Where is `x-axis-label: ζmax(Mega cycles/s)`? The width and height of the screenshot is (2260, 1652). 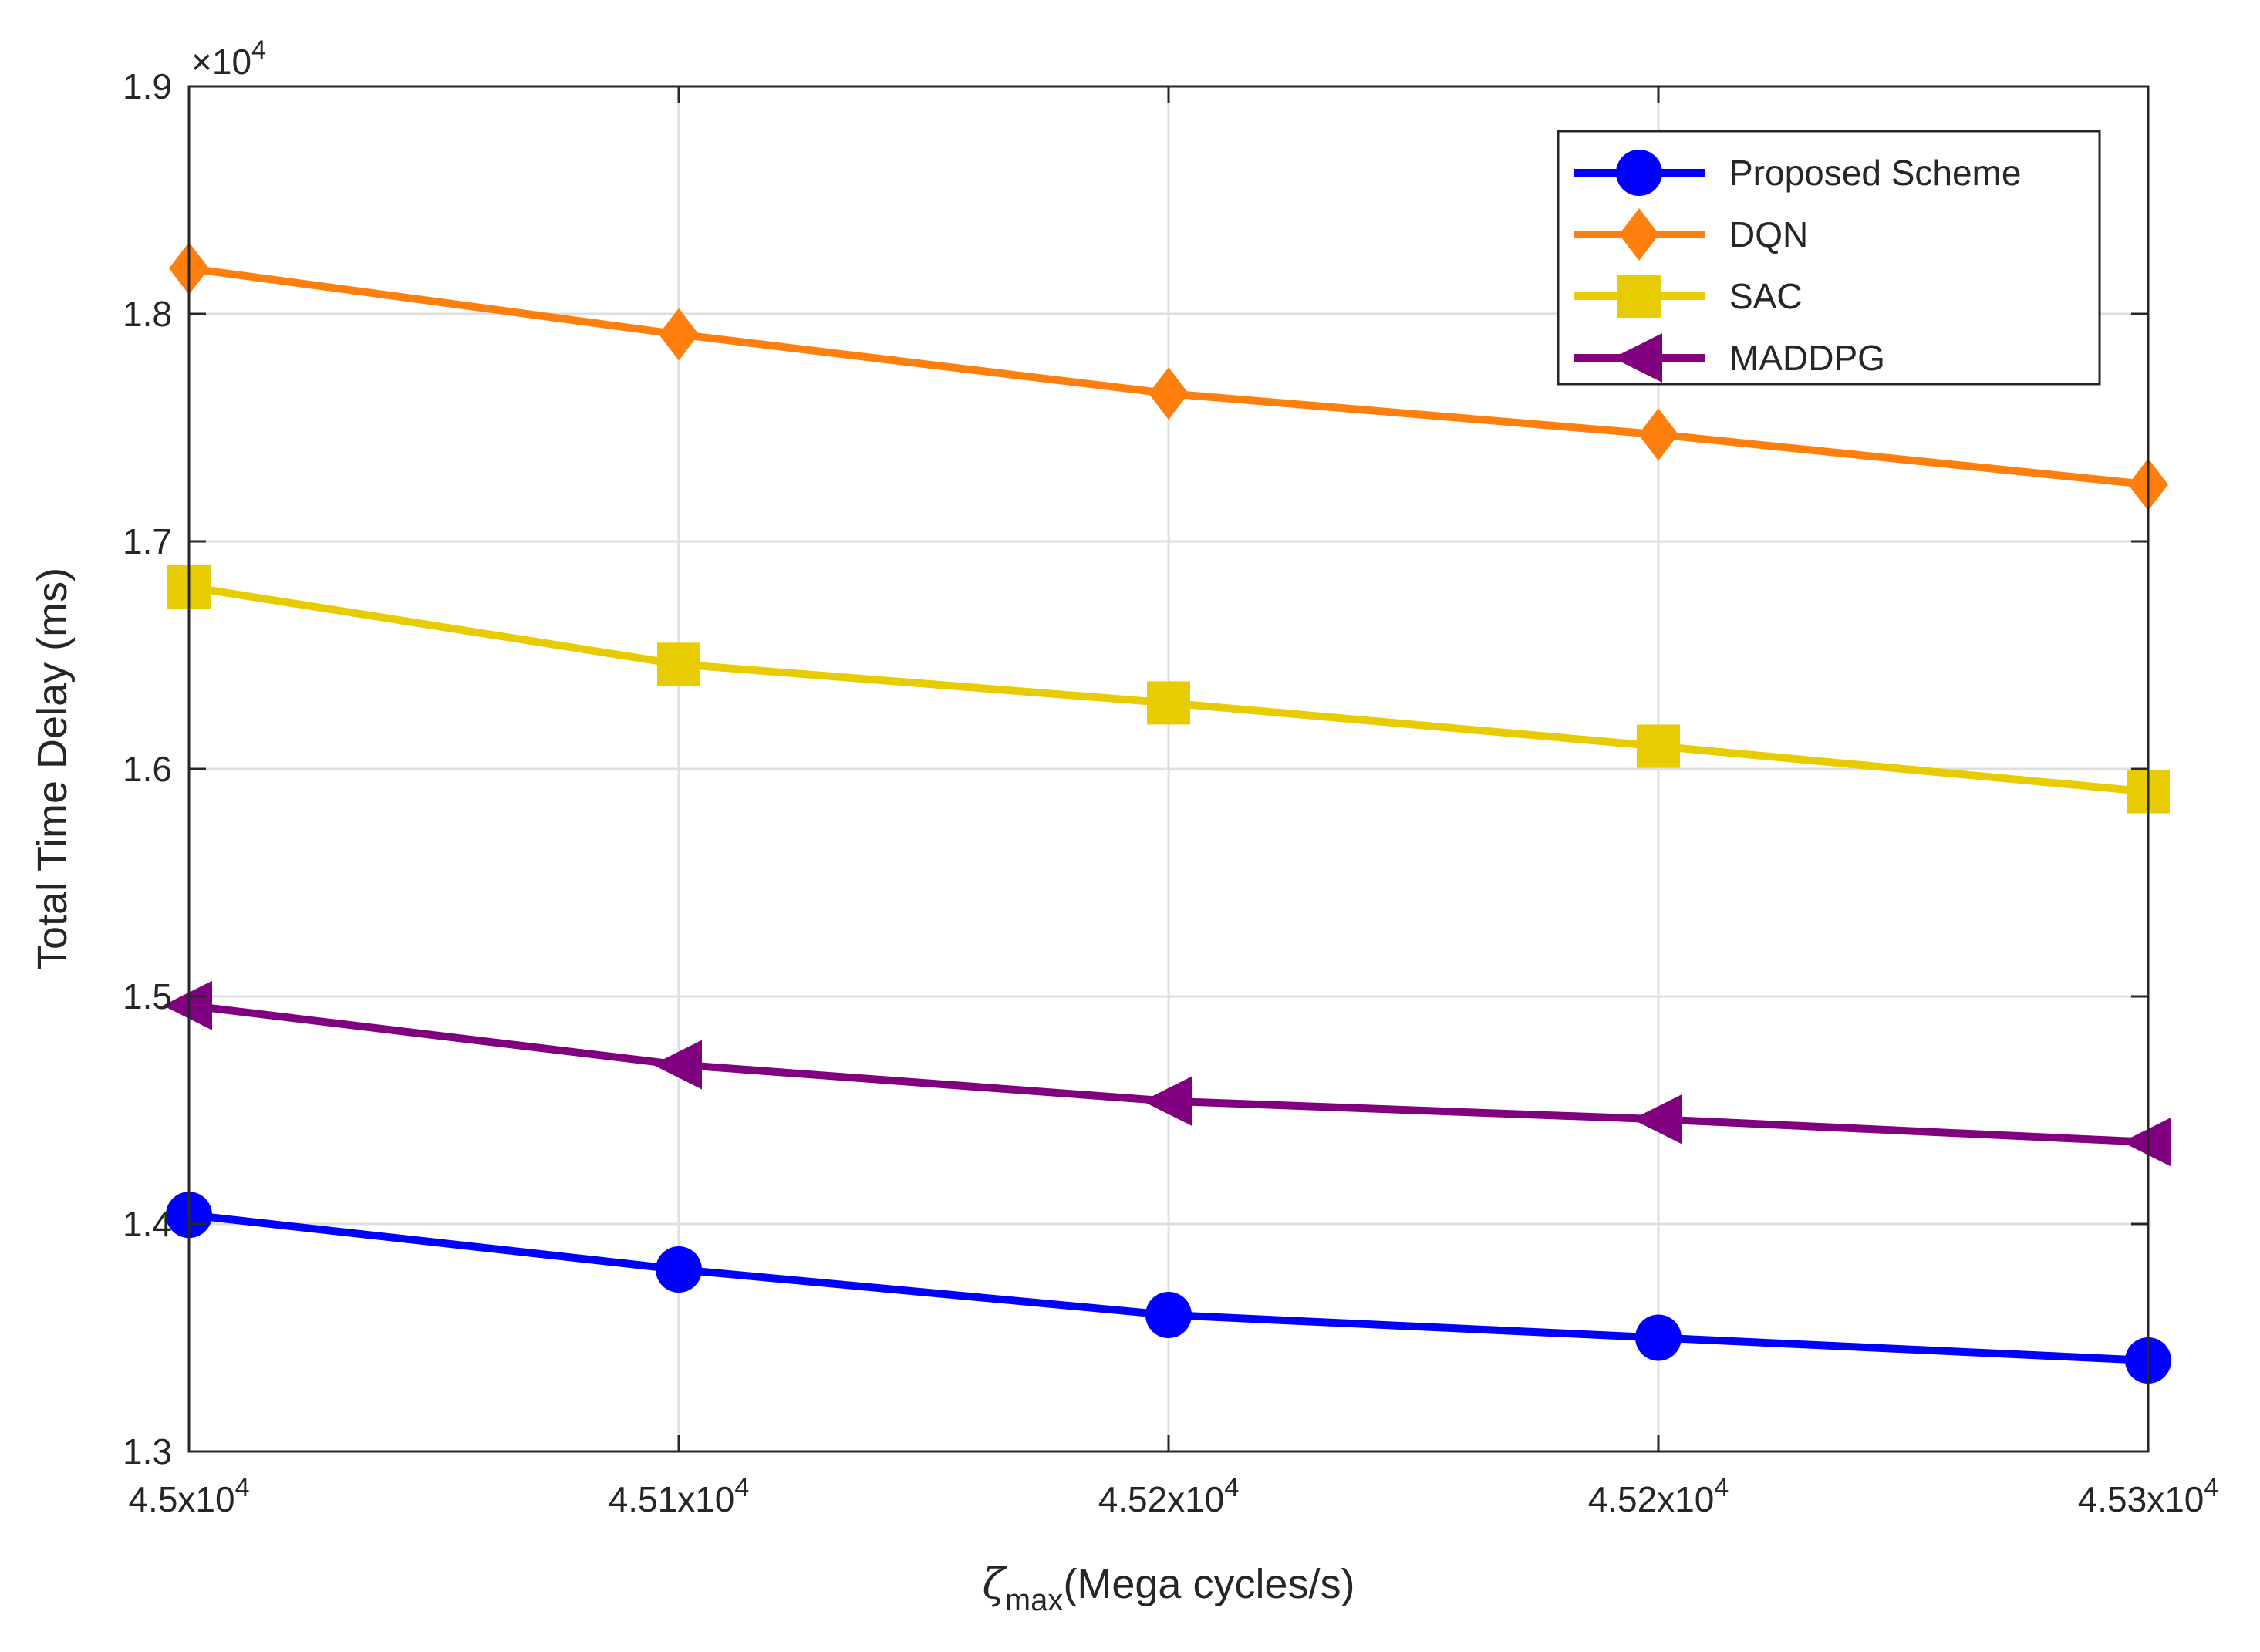
x-axis-label: ζmax(Mega cycles/s) is located at coordinates (1169, 1588).